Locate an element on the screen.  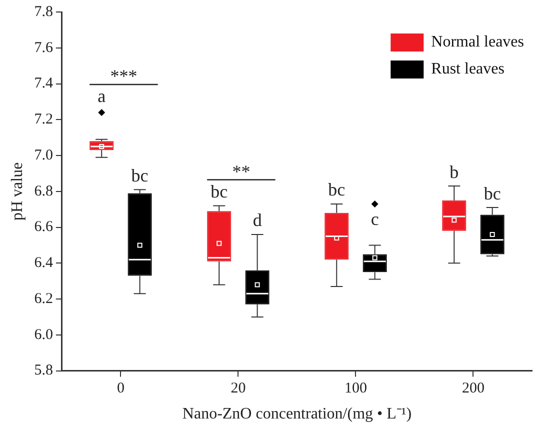
legend-label: Rust leaves is located at coordinates (467, 69).